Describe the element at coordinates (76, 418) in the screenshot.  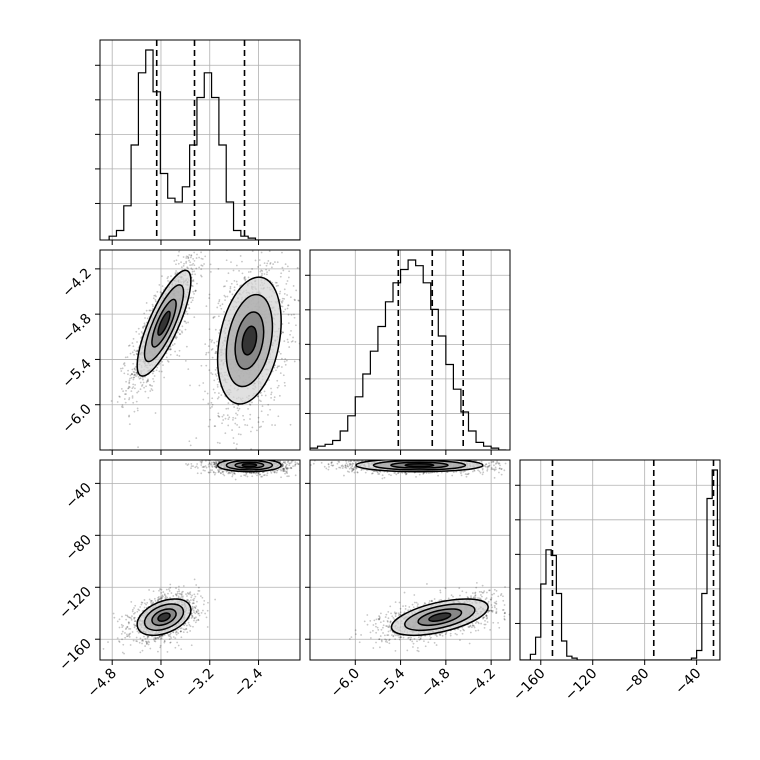
I see `y-tick-label-0: −6.0` at that location.